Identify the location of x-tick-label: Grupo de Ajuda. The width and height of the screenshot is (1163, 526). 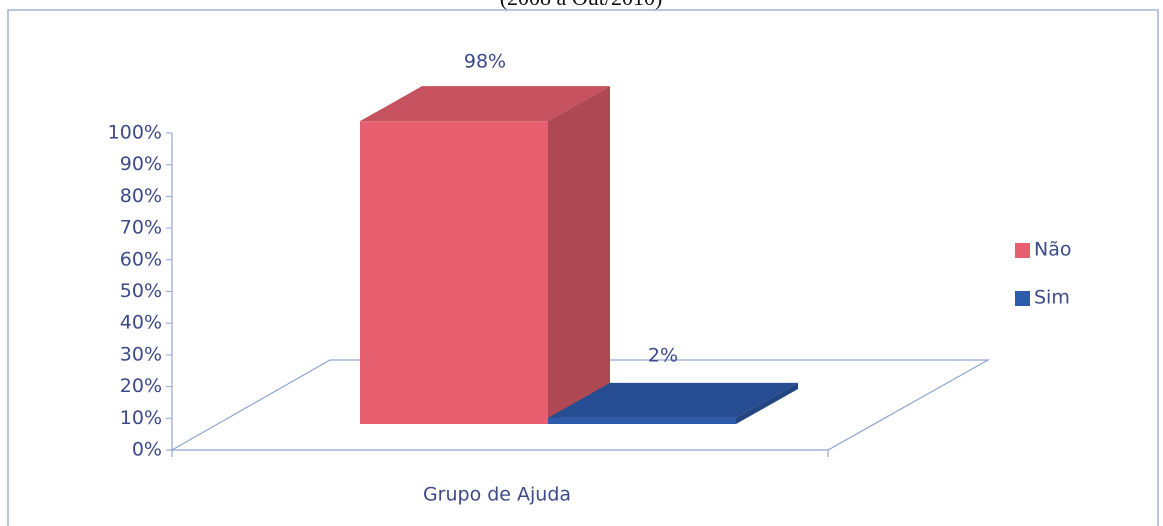
(497, 495).